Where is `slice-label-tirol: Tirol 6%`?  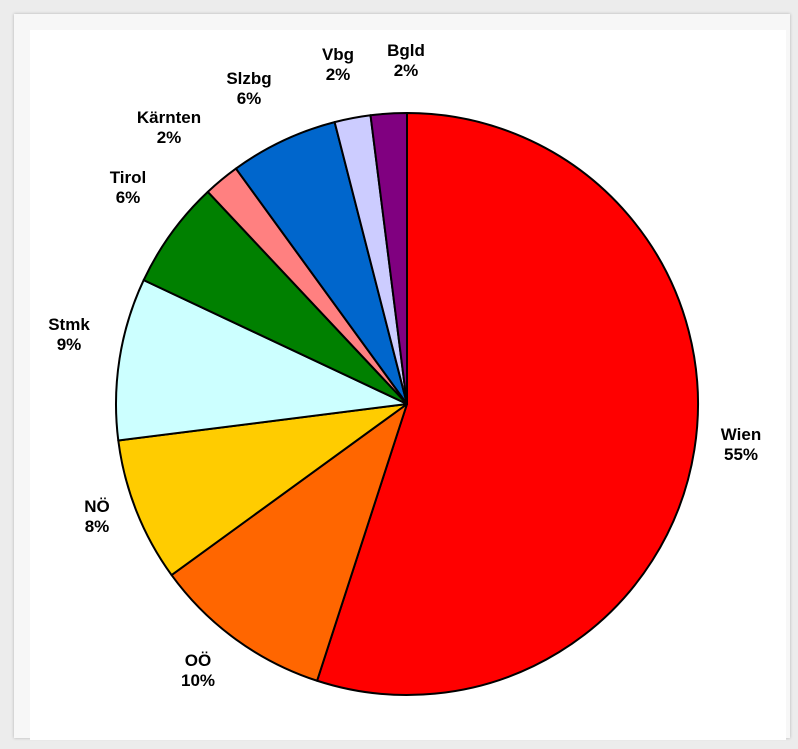 slice-label-tirol: Tirol 6% is located at coordinates (128, 187).